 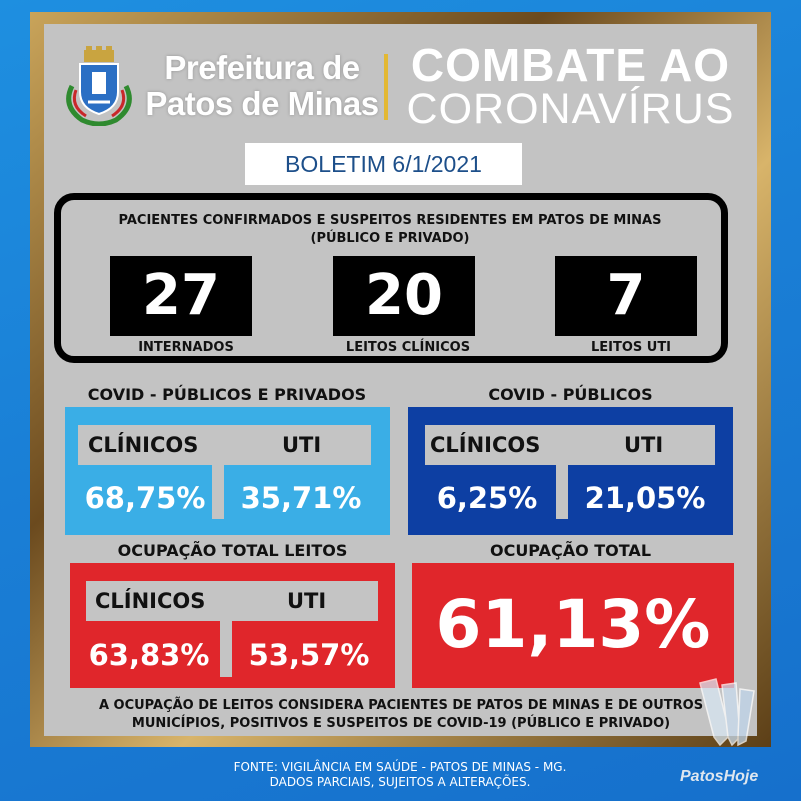 I want to click on ocupacao-total-value: 61,13%, so click(x=573, y=624).